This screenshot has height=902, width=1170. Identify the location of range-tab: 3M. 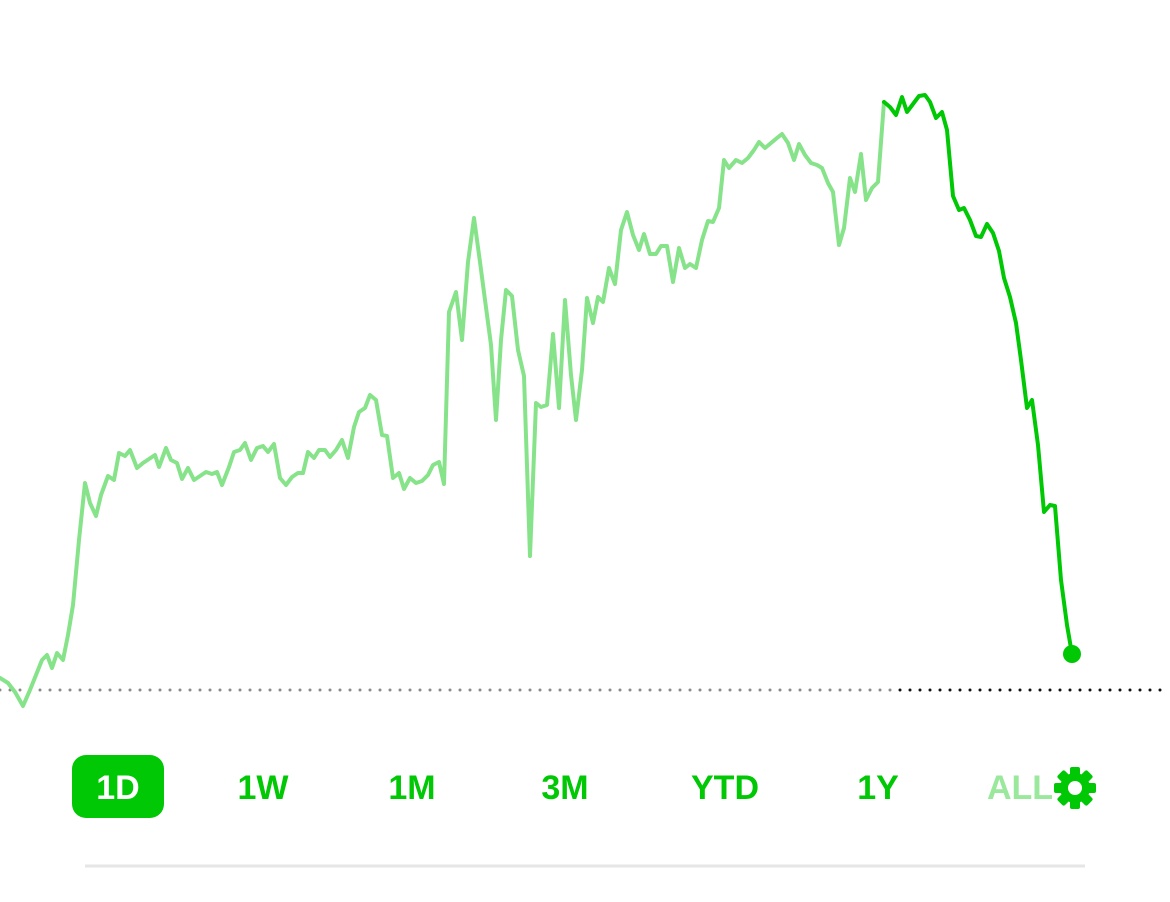
(564, 788).